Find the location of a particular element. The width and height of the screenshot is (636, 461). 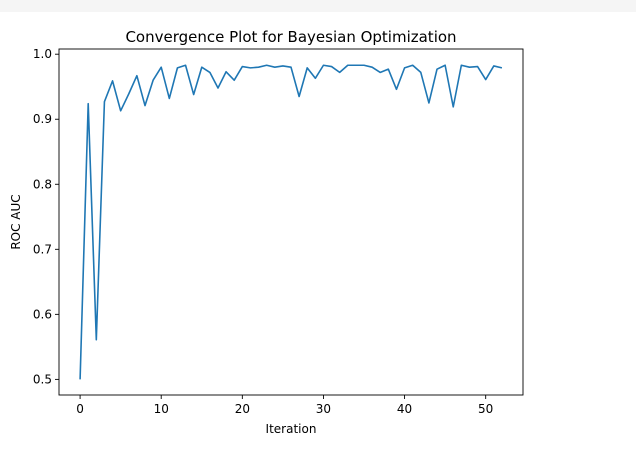

y-tick-label: 0.6 is located at coordinates (42, 314).